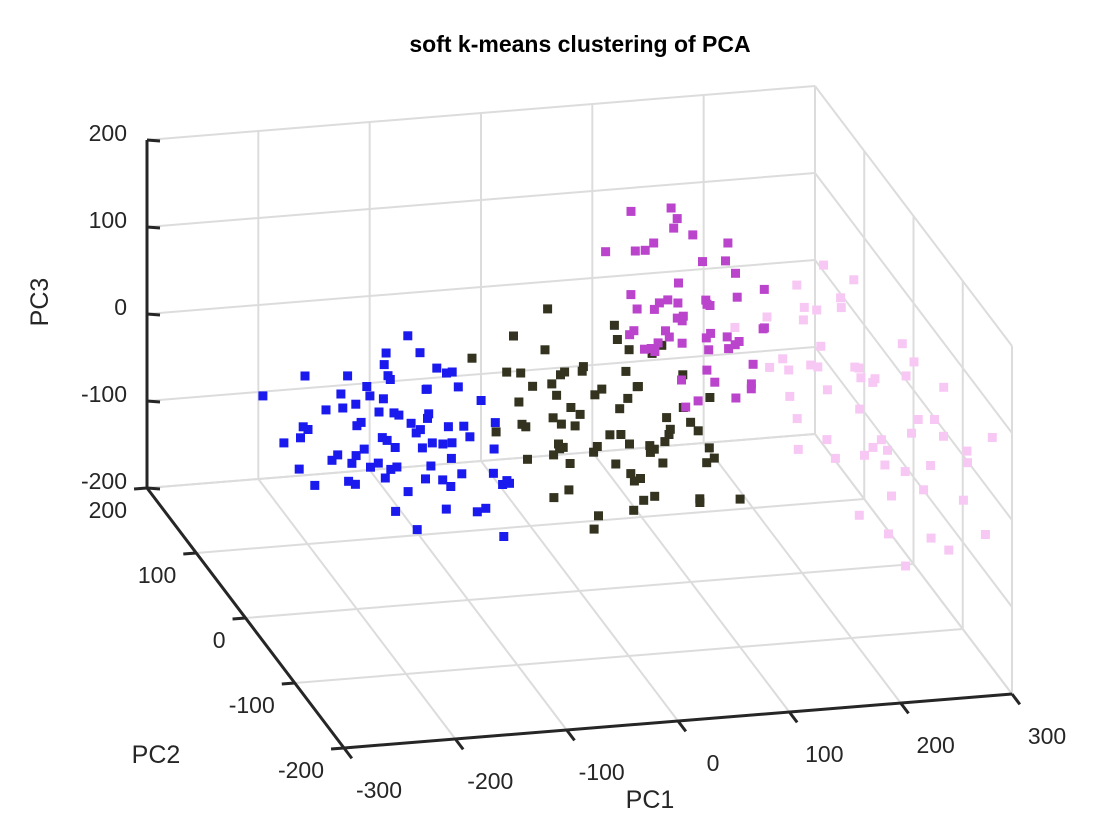  I want to click on chart-title: soft k-means clustering of PCA, so click(579, 44).